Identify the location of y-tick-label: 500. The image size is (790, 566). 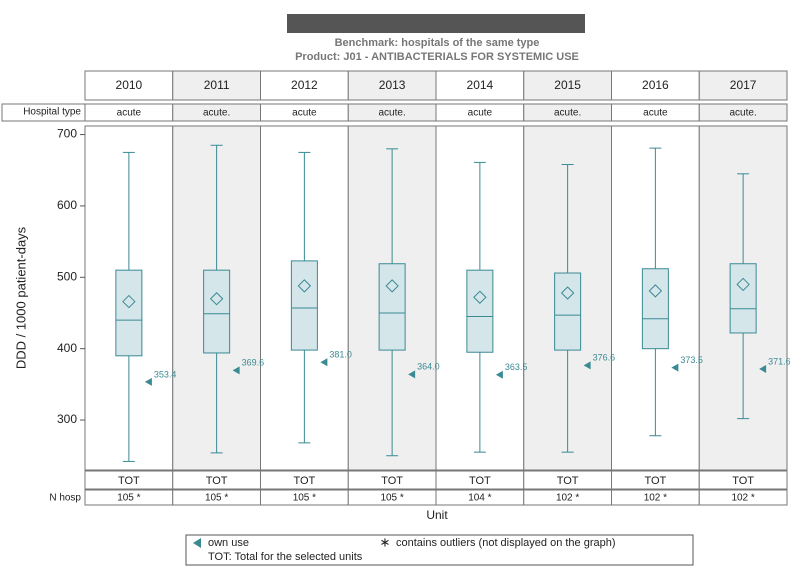
(67, 276).